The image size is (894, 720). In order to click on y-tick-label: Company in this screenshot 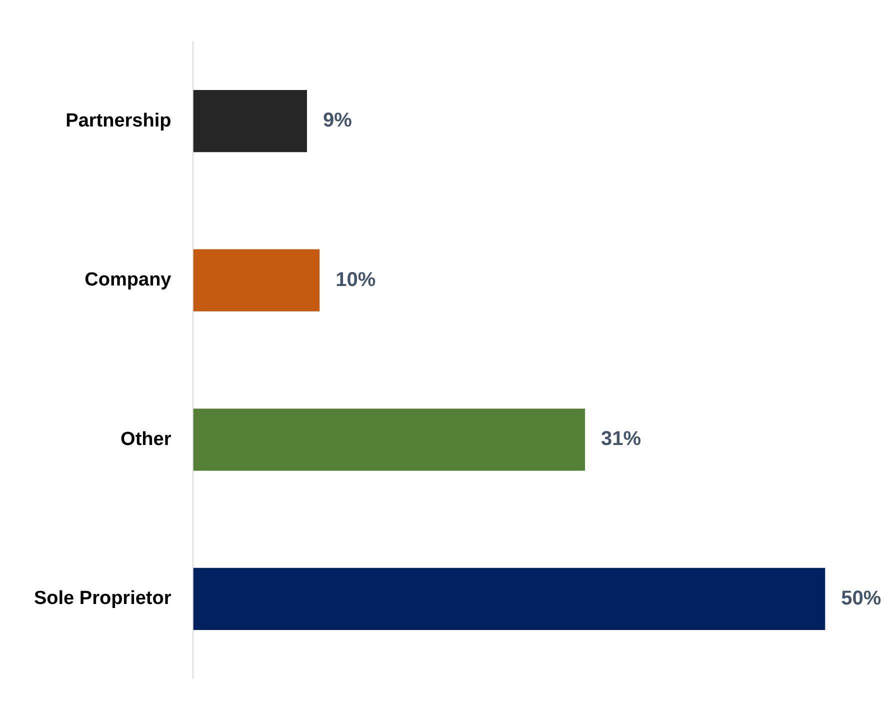, I will do `click(128, 280)`.